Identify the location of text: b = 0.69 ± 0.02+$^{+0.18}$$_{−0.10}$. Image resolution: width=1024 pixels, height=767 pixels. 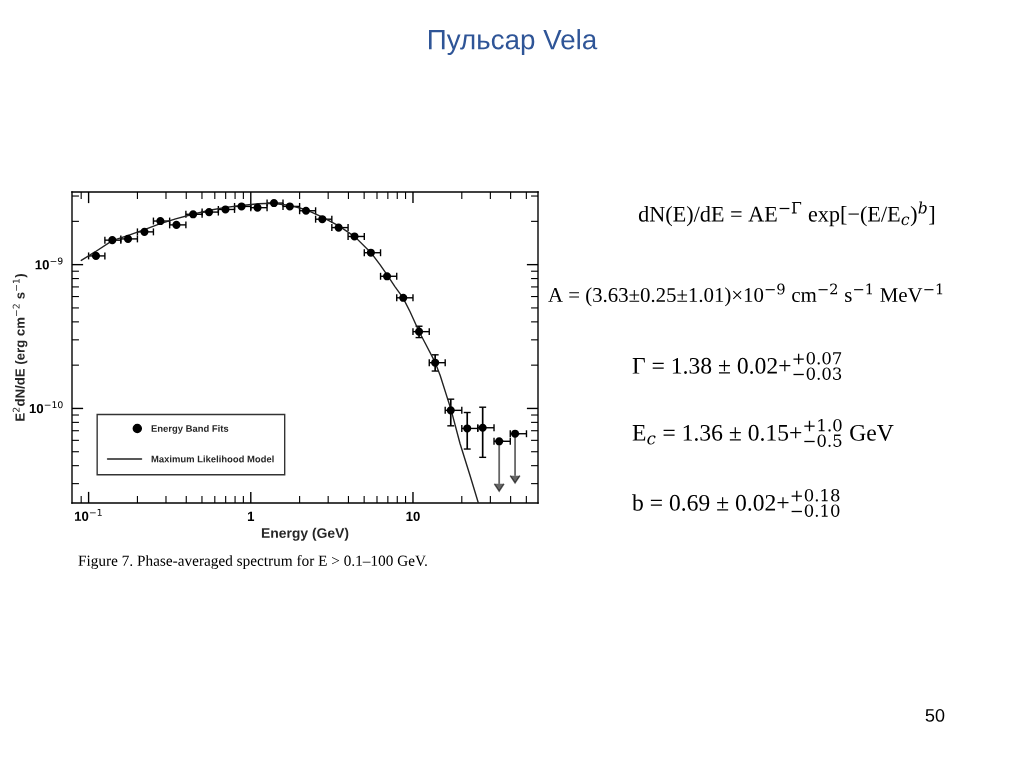
(736, 502).